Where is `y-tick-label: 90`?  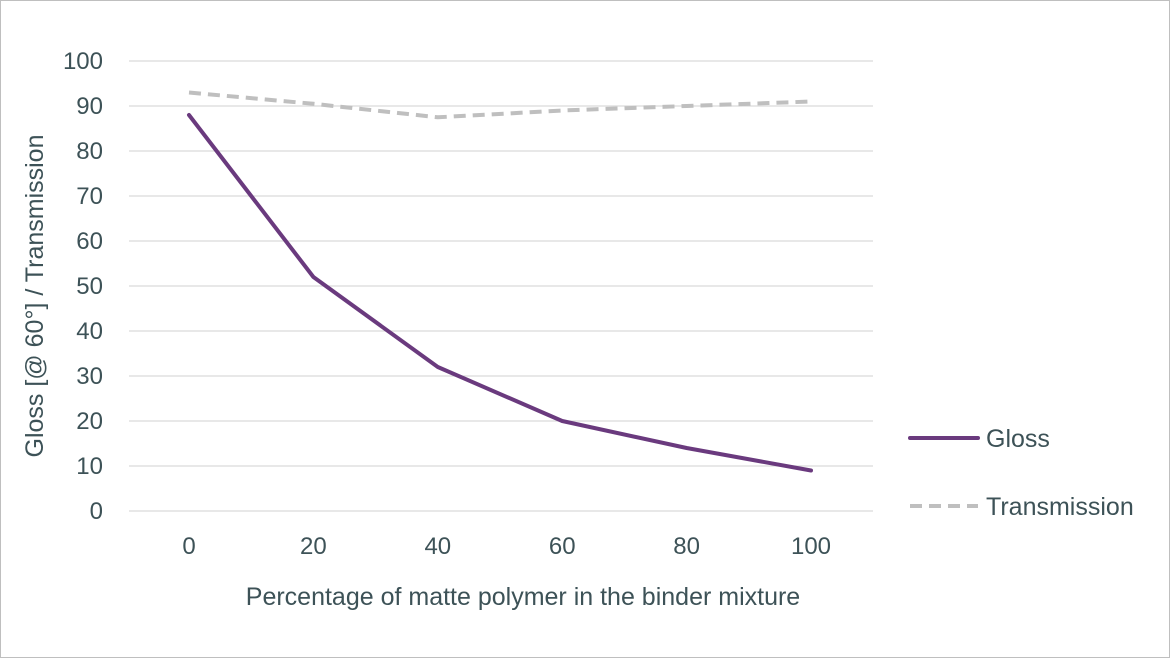
y-tick-label: 90 is located at coordinates (89, 106).